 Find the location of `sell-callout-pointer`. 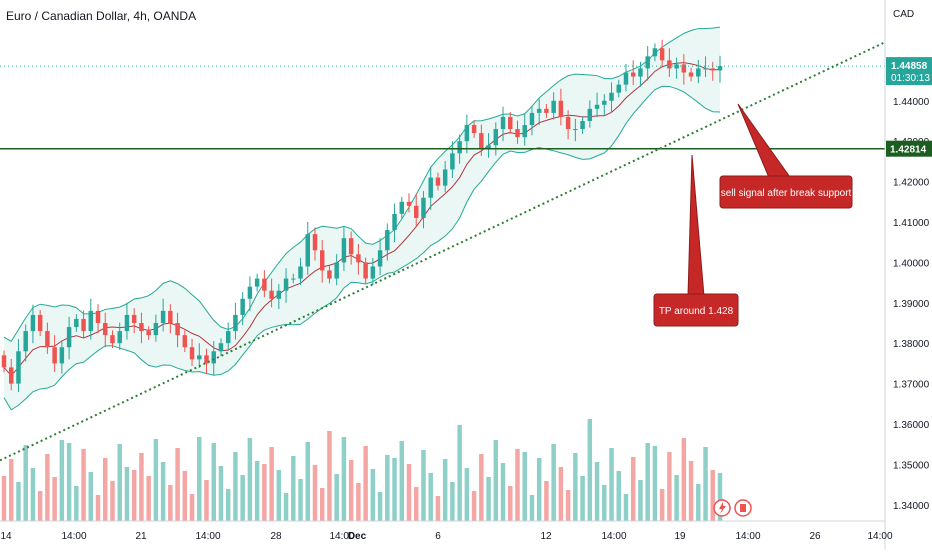

sell-callout-pointer is located at coordinates (765, 142).